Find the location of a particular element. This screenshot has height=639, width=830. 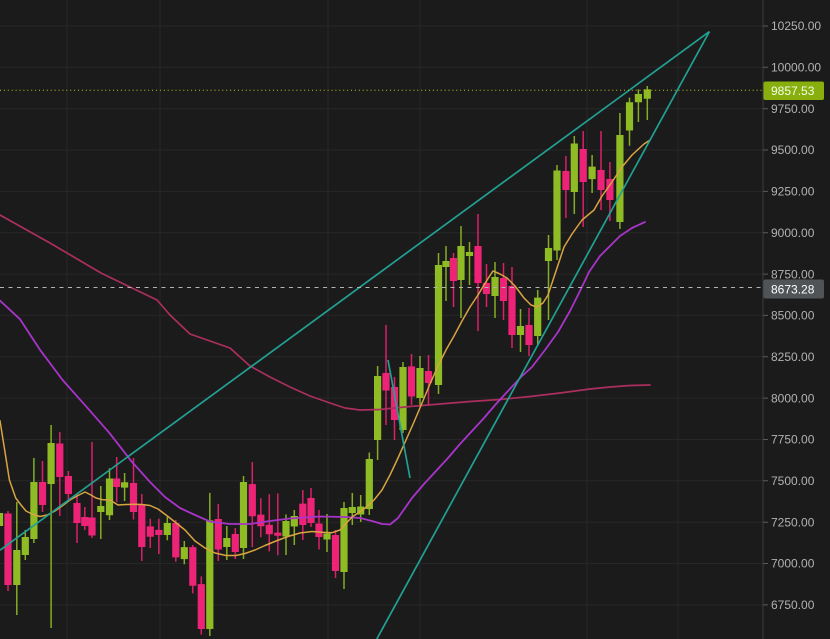

svg-text: 7500.00 is located at coordinates (793, 481).